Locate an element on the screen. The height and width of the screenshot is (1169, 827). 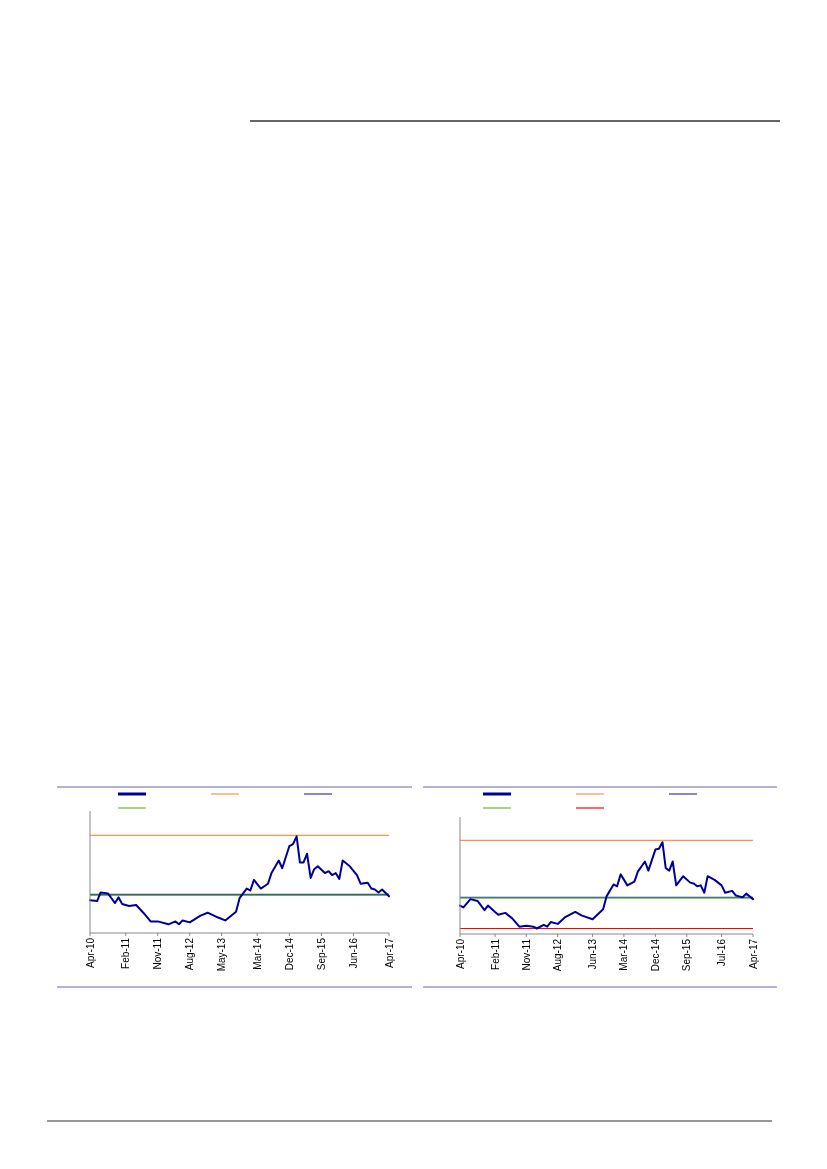
x-tick-label: Jun-13 is located at coordinates (593, 954).